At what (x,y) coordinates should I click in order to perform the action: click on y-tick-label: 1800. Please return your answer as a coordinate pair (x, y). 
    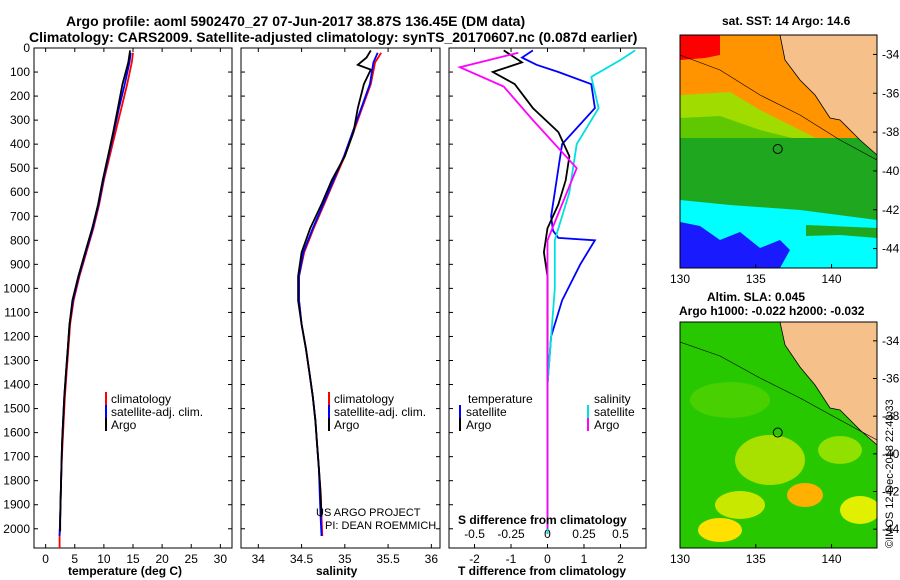
    Looking at the image, I should click on (16, 481).